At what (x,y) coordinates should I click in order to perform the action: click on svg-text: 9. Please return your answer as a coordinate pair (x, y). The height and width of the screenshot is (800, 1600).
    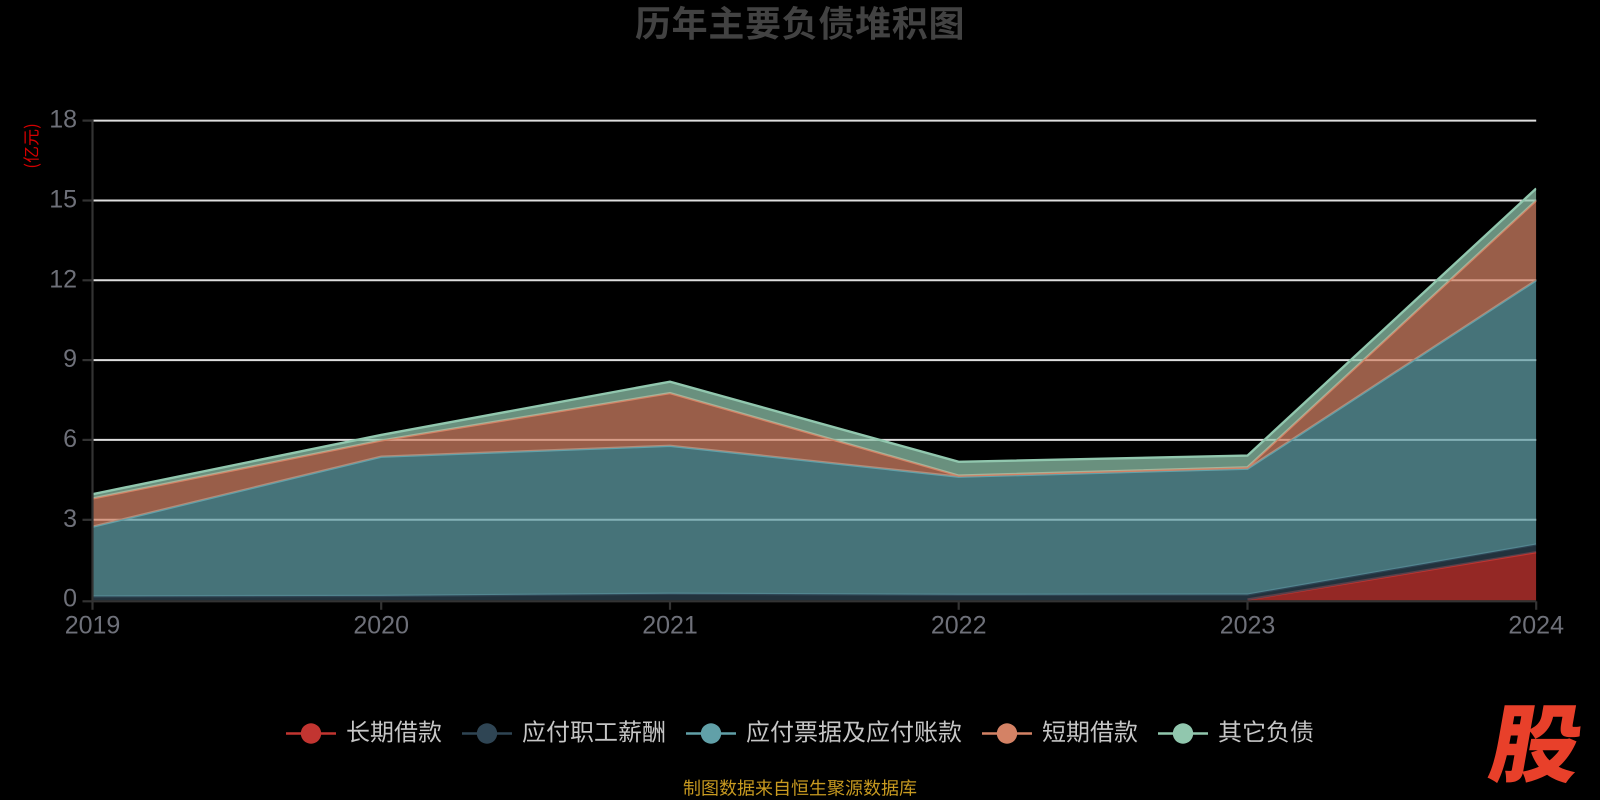
    Looking at the image, I should click on (70, 359).